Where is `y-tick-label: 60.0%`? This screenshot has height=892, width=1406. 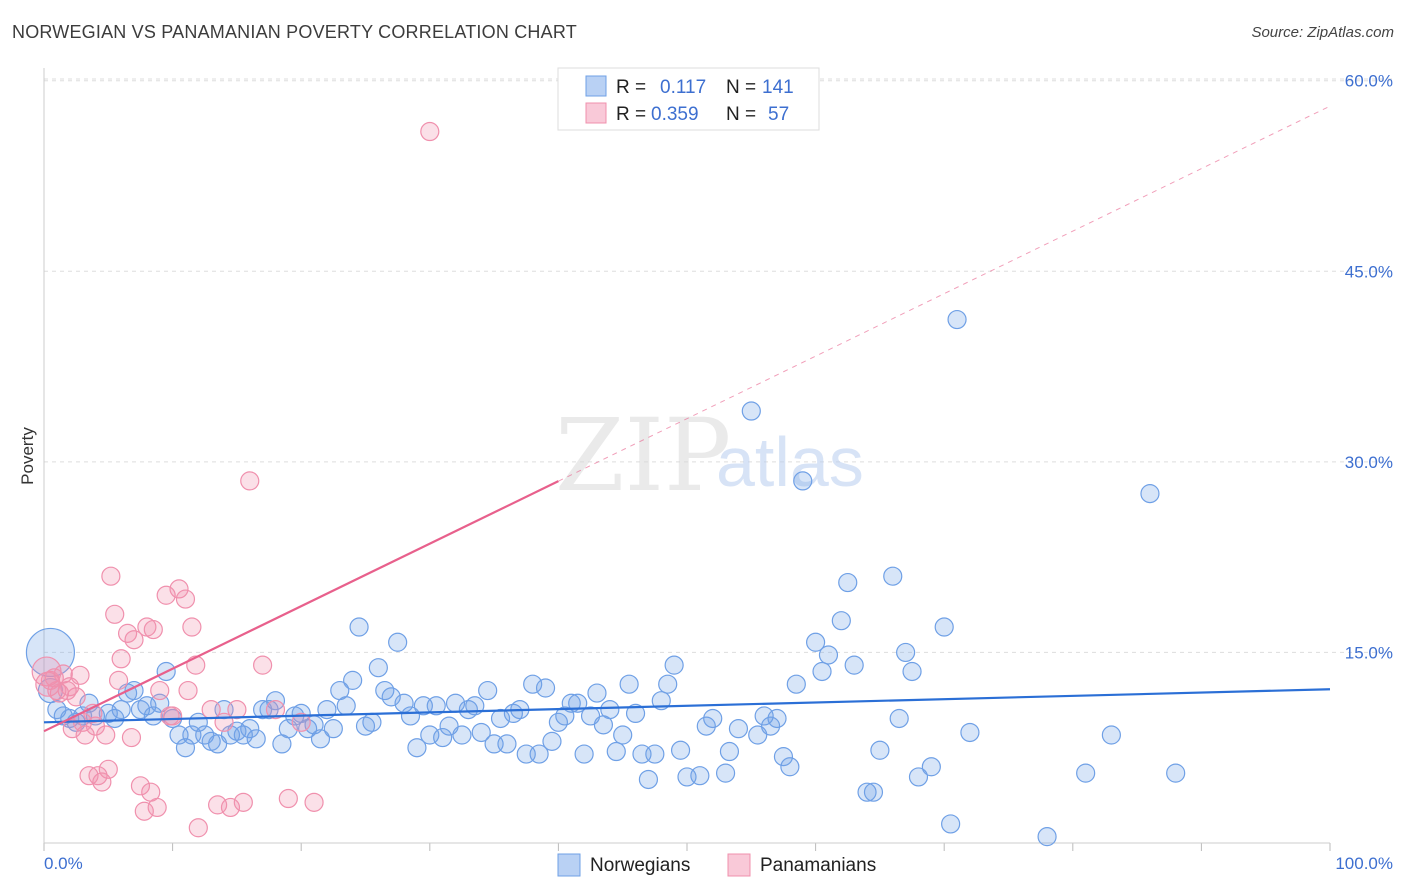 y-tick-label: 60.0% is located at coordinates (1369, 81).